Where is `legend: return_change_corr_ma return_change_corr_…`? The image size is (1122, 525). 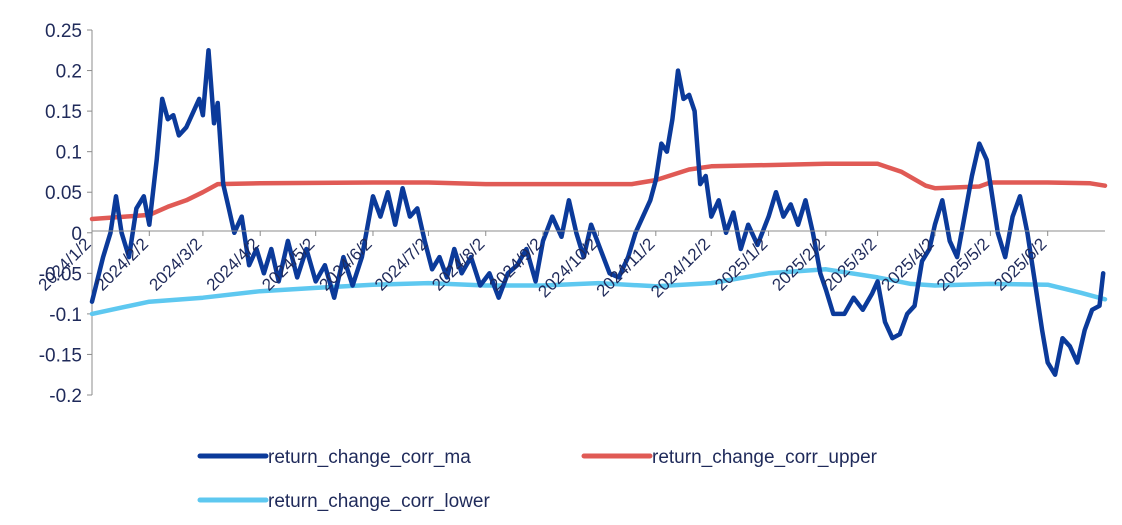
legend: return_change_corr_ma return_change_corr_… is located at coordinates (537, 479).